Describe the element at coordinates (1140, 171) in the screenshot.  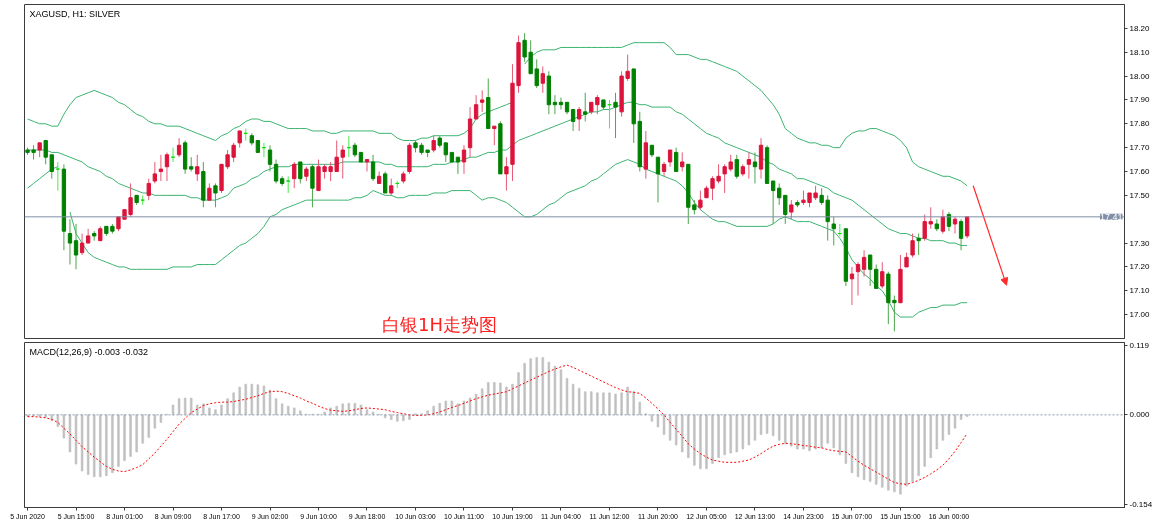
I see `y-tick-label: 17.60` at that location.